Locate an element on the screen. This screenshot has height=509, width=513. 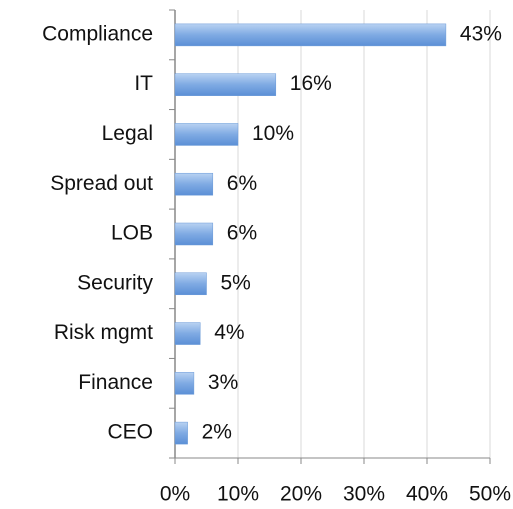
y-tick-label: LOB is located at coordinates (132, 233).